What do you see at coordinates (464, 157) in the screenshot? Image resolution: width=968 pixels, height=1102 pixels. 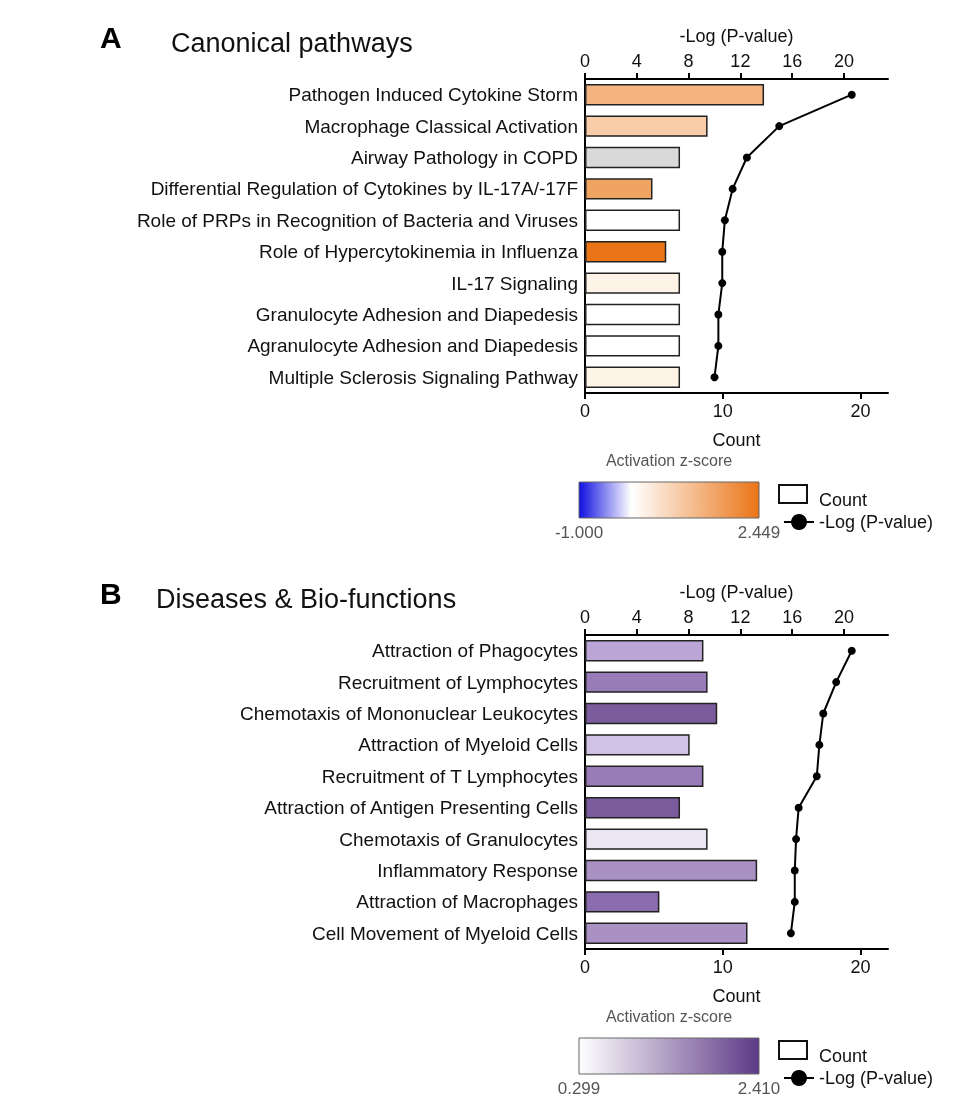 I see `y-tick-label: Airway Pathology in COPD` at bounding box center [464, 157].